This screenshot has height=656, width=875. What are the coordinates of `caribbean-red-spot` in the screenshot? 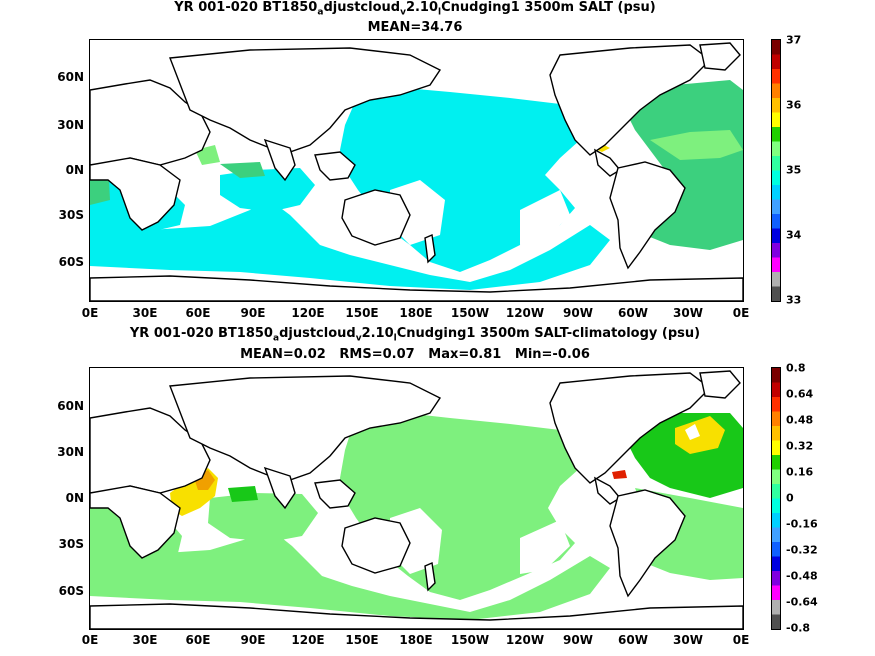 It's located at (619, 474).